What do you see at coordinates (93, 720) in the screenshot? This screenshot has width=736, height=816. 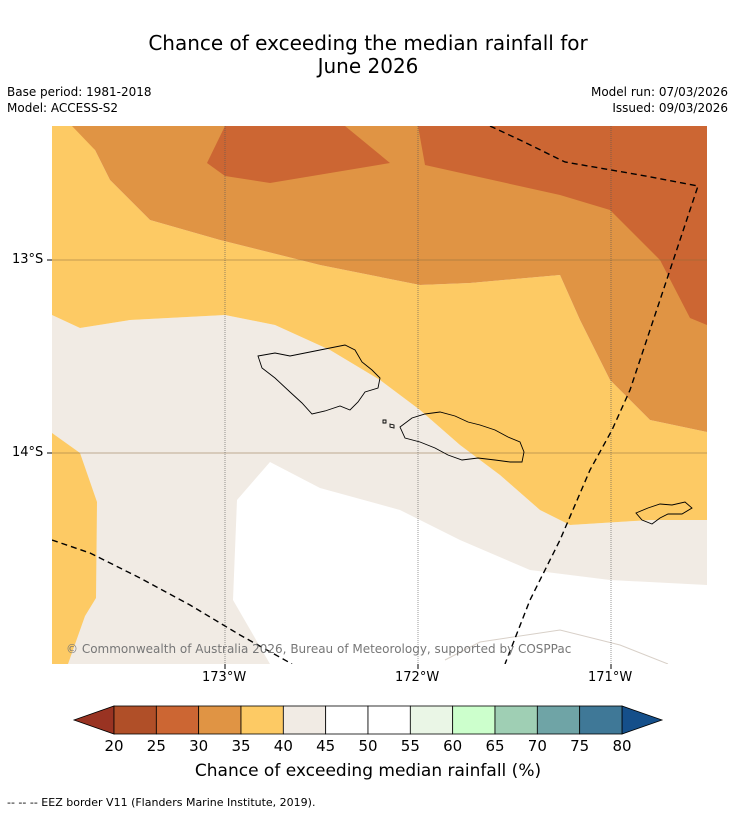 I see `colorbar-under-arrow` at bounding box center [93, 720].